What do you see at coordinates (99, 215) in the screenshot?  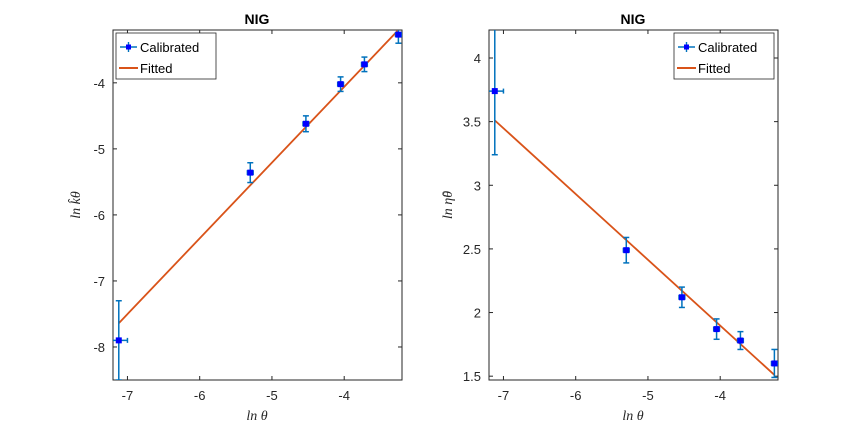 I see `left-y-tick-label: -6` at bounding box center [99, 215].